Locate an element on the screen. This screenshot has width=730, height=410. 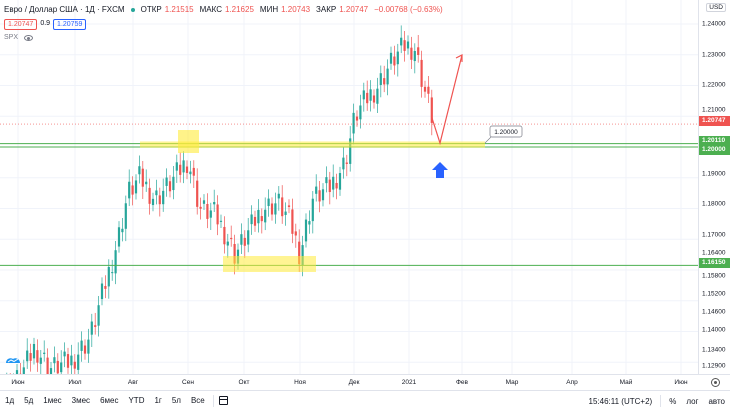
time-tick: Авг is located at coordinates (133, 382).